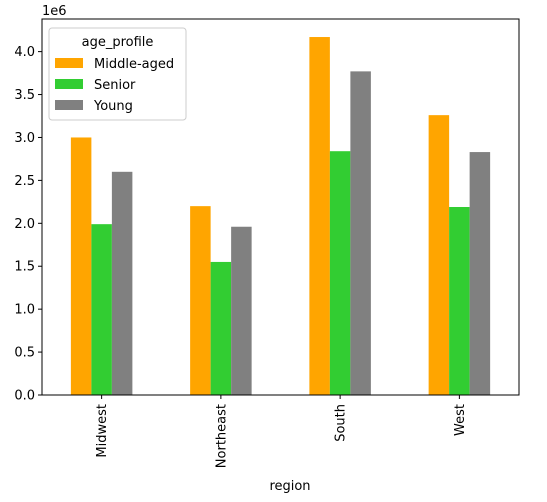 This screenshot has height=502, width=547. What do you see at coordinates (24, 138) in the screenshot?
I see `y-tick-label: 3.0` at bounding box center [24, 138].